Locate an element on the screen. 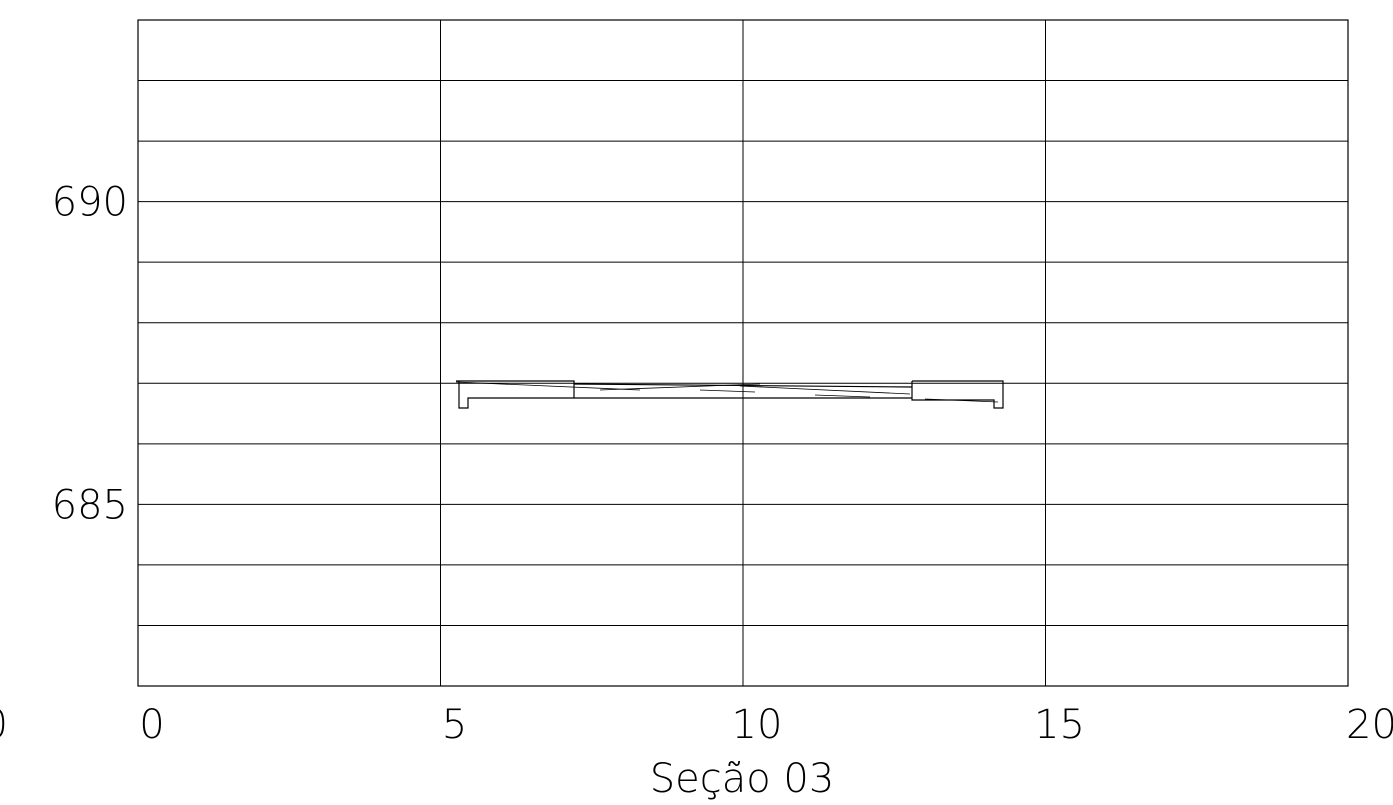 The image size is (1393, 805). y-tick-label: 690 is located at coordinates (90, 203).